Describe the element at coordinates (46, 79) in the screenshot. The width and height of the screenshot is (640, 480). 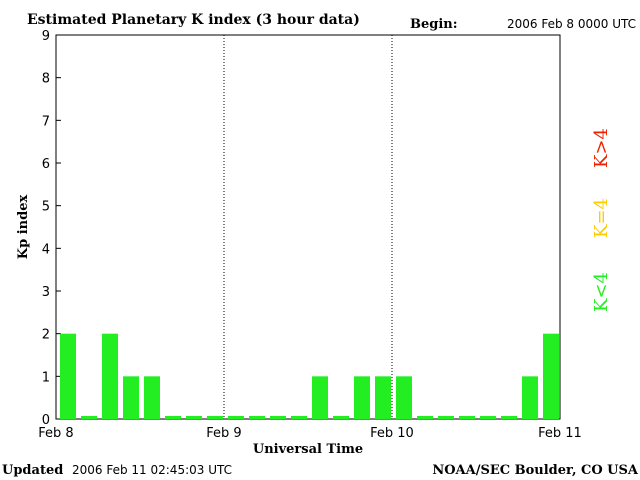
I see `y-tick-label: 8` at that location.